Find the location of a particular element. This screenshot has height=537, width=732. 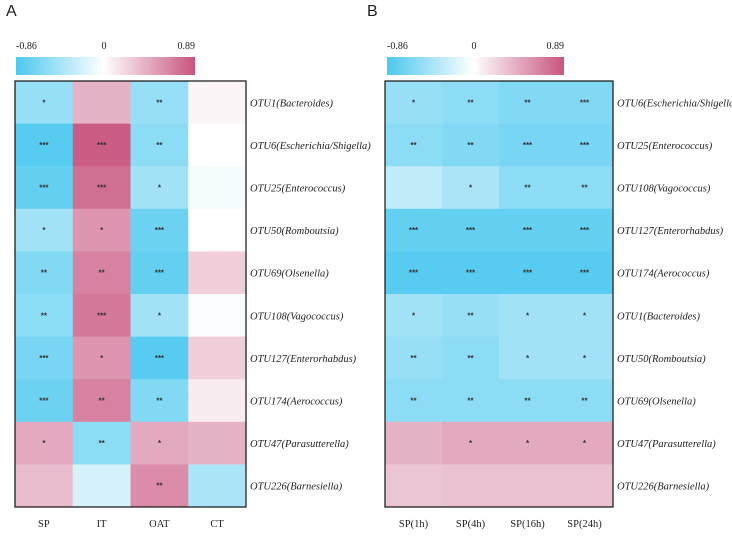

scale-mid-label: 0 is located at coordinates (103, 46).